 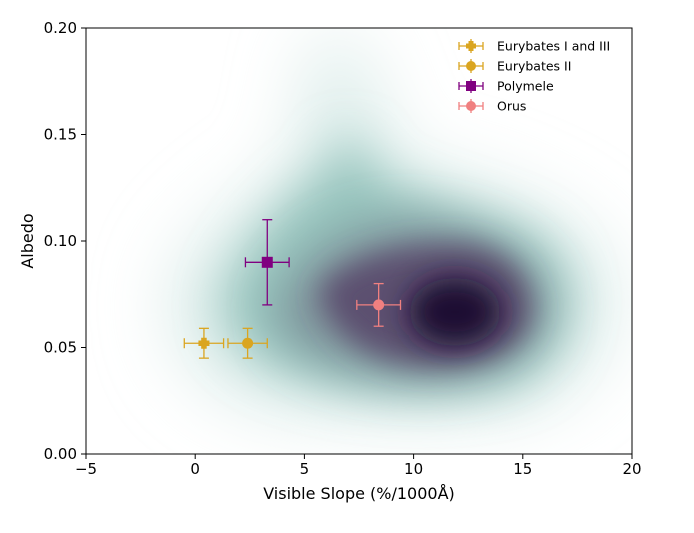 What do you see at coordinates (511, 106) in the screenshot?
I see `legend-label: Orus` at bounding box center [511, 106].